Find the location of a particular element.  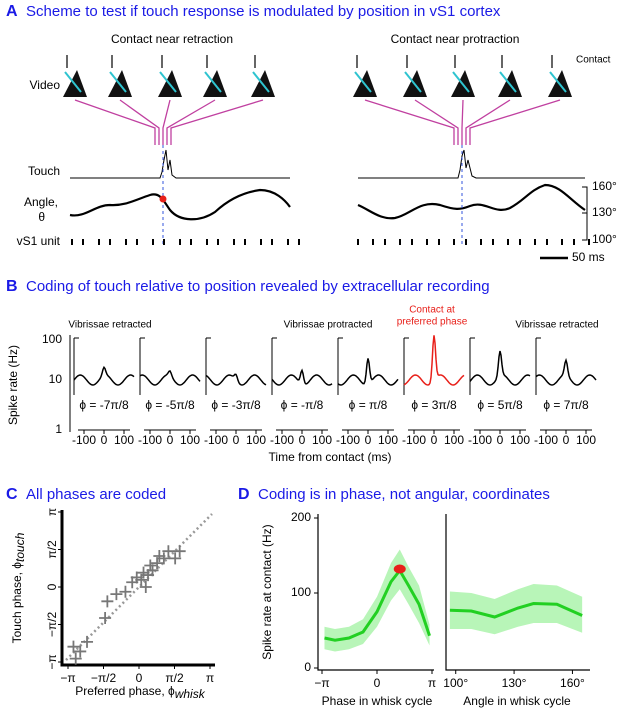

angle-tick: 130° is located at coordinates (604, 212).